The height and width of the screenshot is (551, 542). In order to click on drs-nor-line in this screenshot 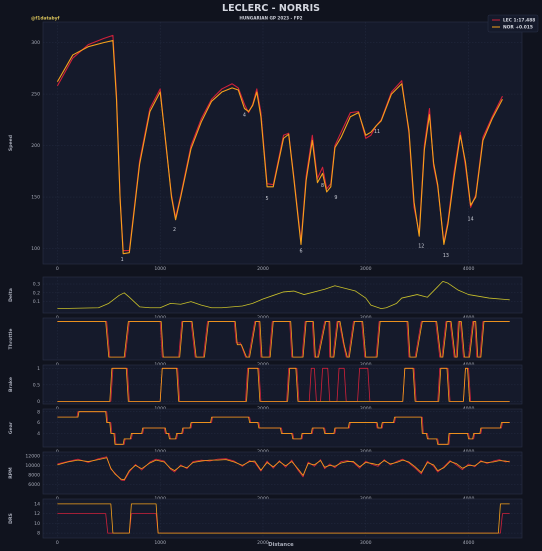, I will do `click(283, 518)`.